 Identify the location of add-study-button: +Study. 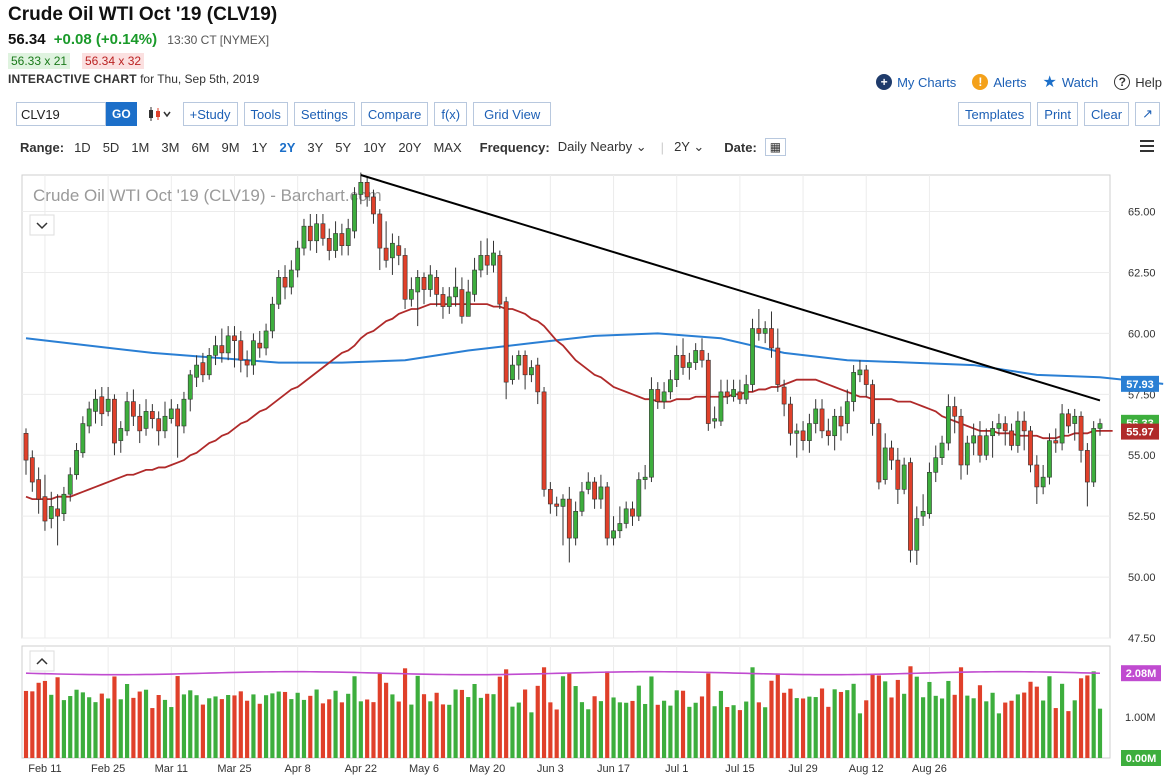
(210, 114).